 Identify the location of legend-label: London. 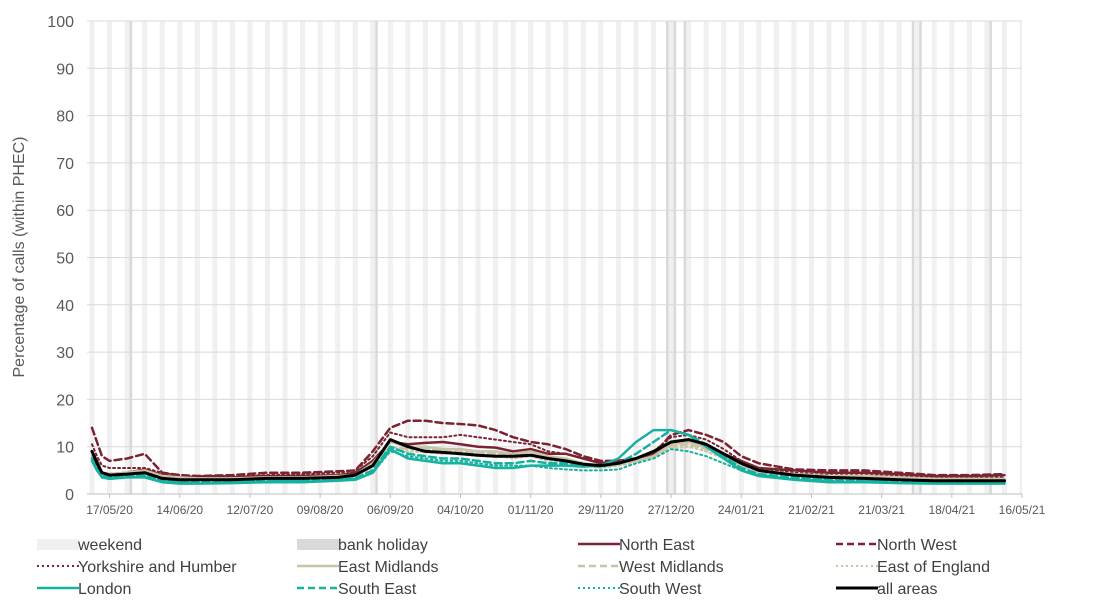
(104, 589).